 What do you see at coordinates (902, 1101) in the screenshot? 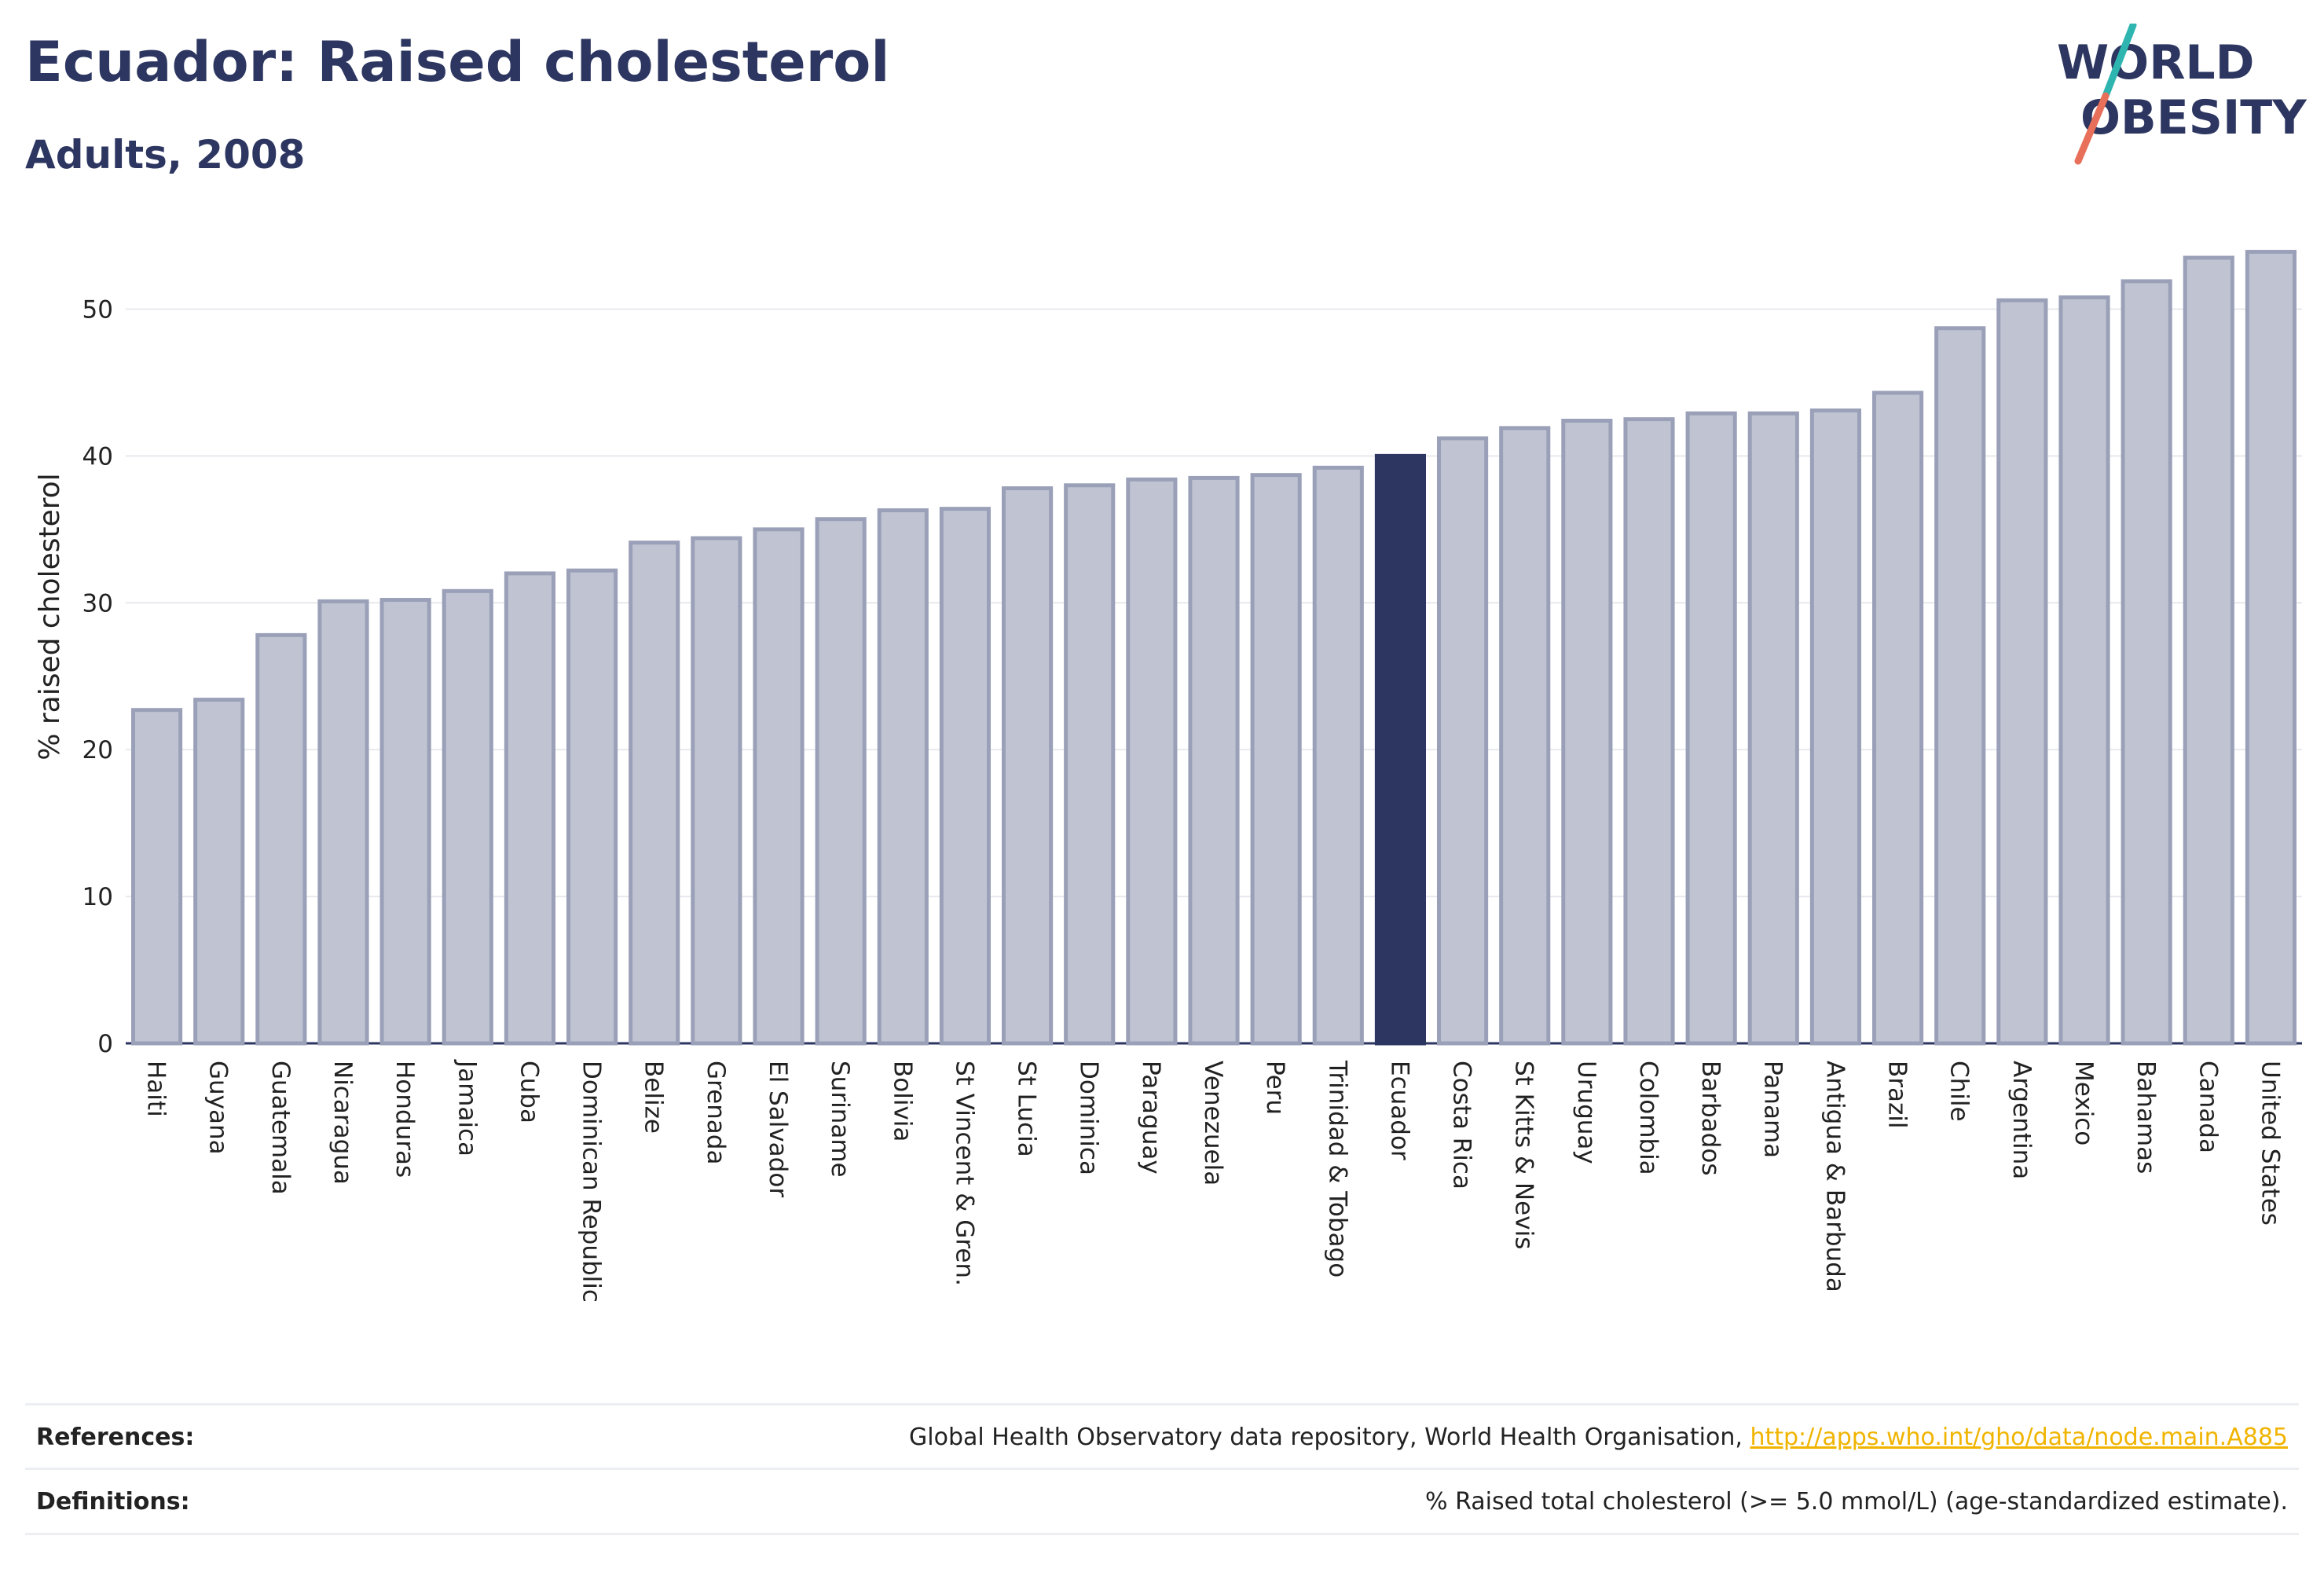
I see `x-tick-label: Bolivia` at bounding box center [902, 1101].